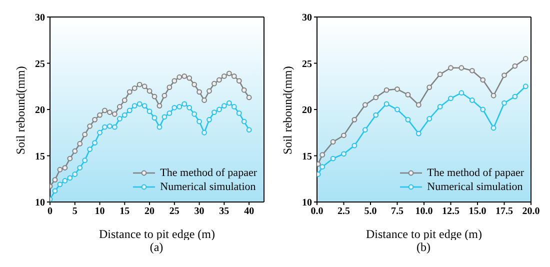 This screenshot has width=550, height=267. Describe the element at coordinates (174, 212) in the screenshot. I see `x-tick-label: 25` at that location.